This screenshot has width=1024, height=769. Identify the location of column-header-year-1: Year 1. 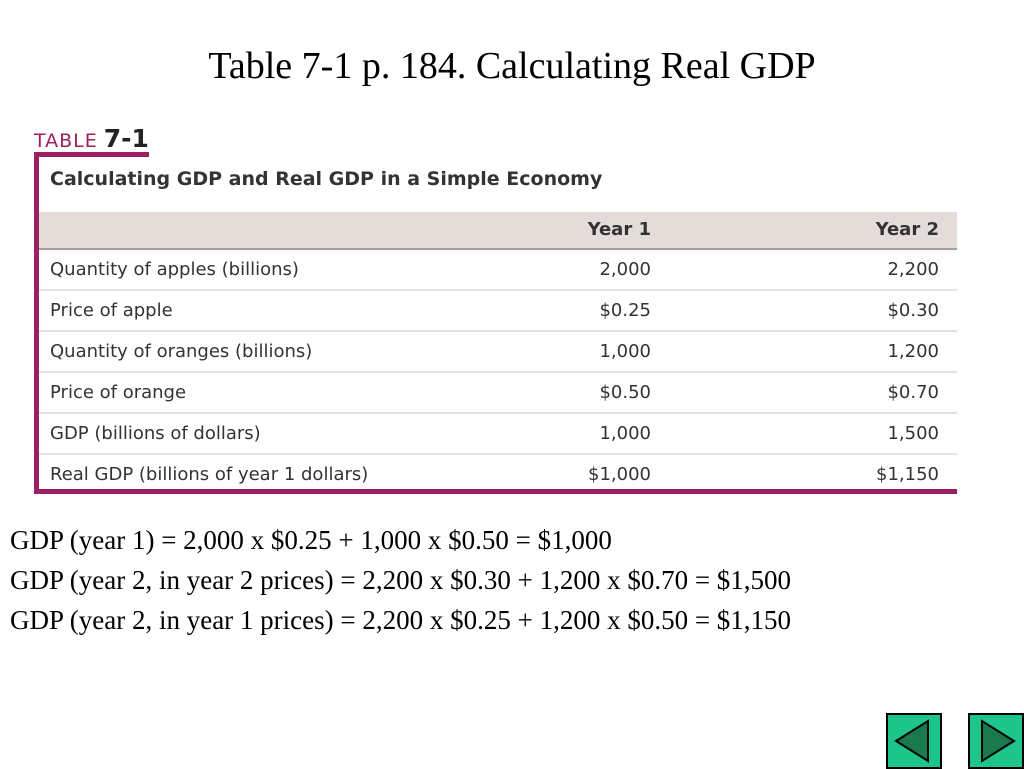
(619, 229).